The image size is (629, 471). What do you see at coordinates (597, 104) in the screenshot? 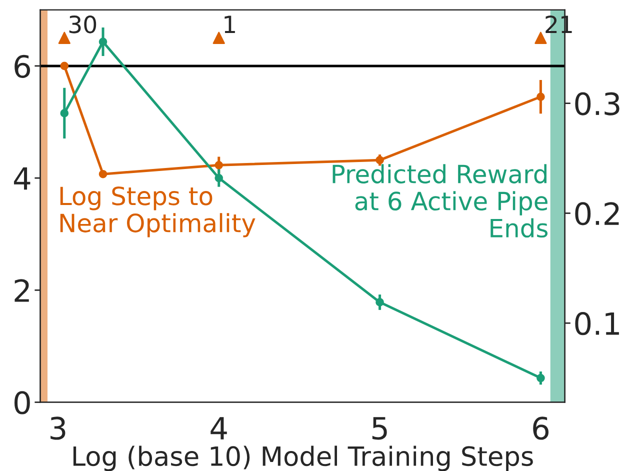
I see `y2-tick-label: 0.3` at bounding box center [597, 104].